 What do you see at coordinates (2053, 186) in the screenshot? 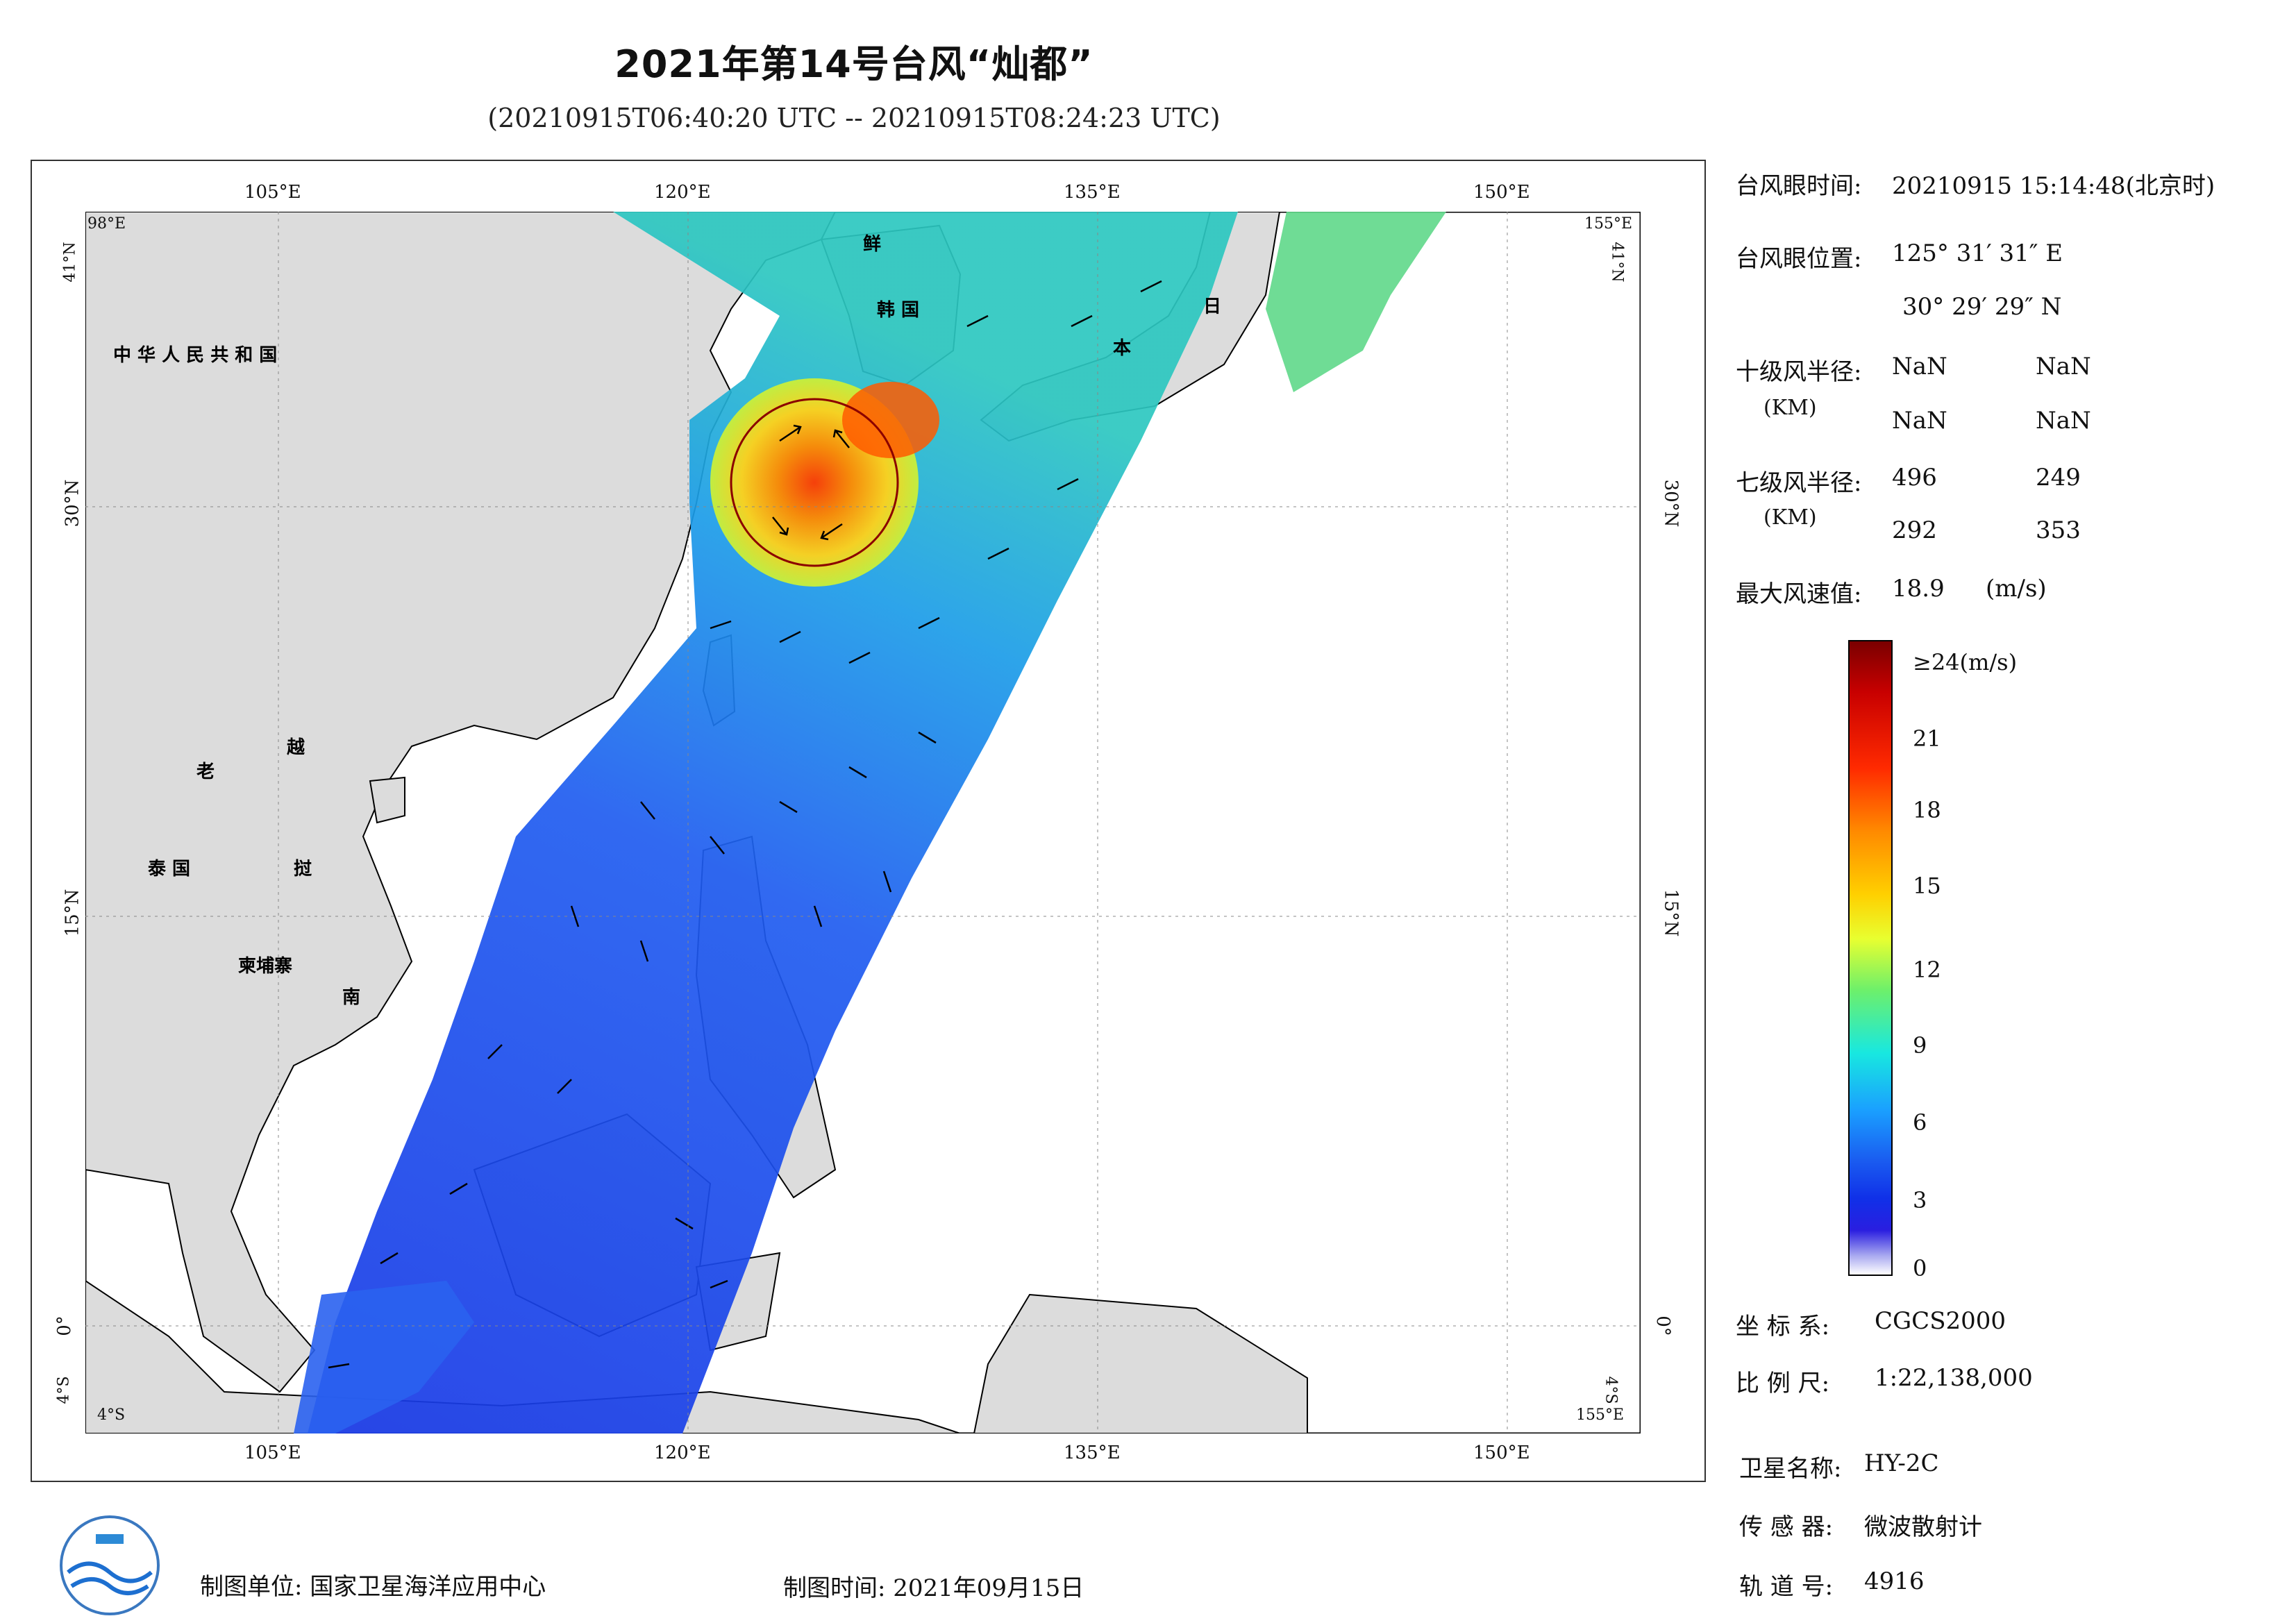
I see `eye-time-value: 20210915 15:14:48(北京时)` at bounding box center [2053, 186].